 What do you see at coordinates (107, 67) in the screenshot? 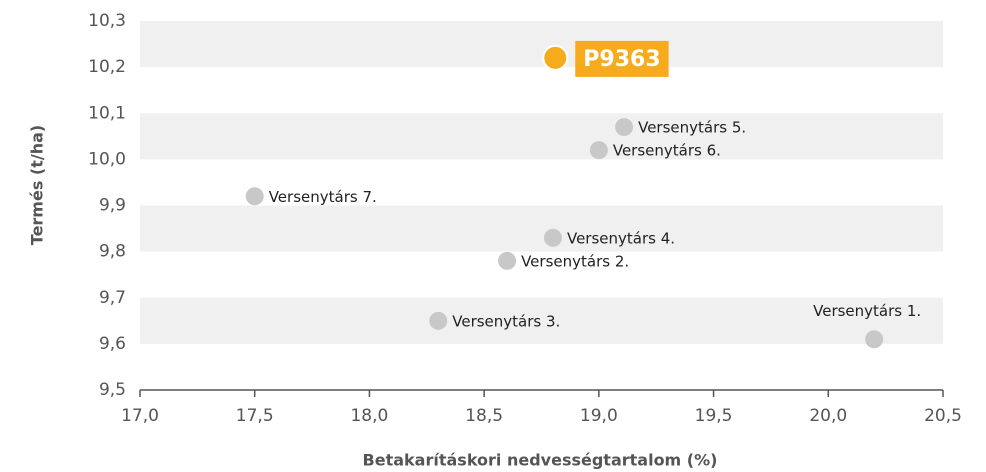
I see `y-tick-label: 10,2` at bounding box center [107, 67].